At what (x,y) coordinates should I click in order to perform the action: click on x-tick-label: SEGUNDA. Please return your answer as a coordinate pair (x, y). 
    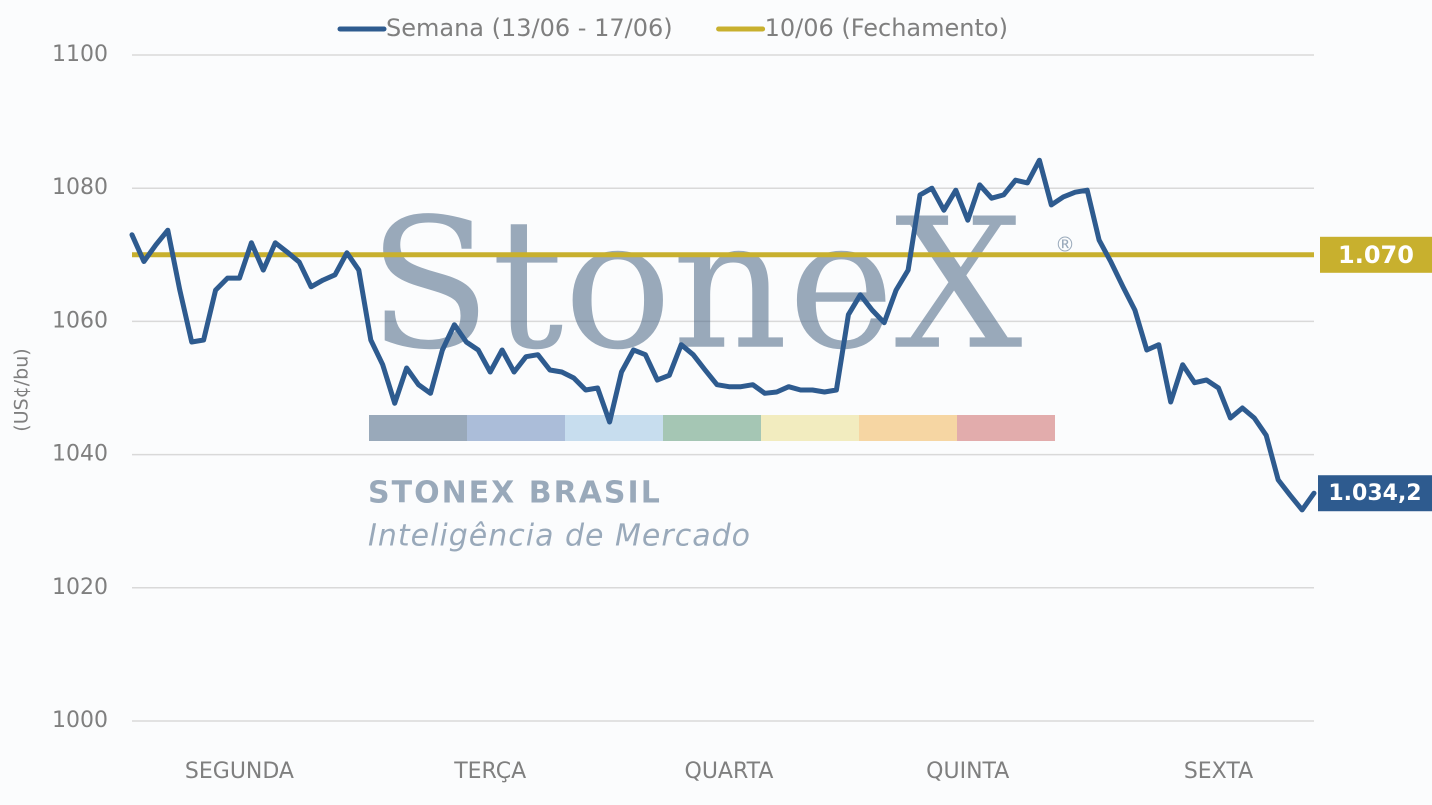
    Looking at the image, I should click on (239, 771).